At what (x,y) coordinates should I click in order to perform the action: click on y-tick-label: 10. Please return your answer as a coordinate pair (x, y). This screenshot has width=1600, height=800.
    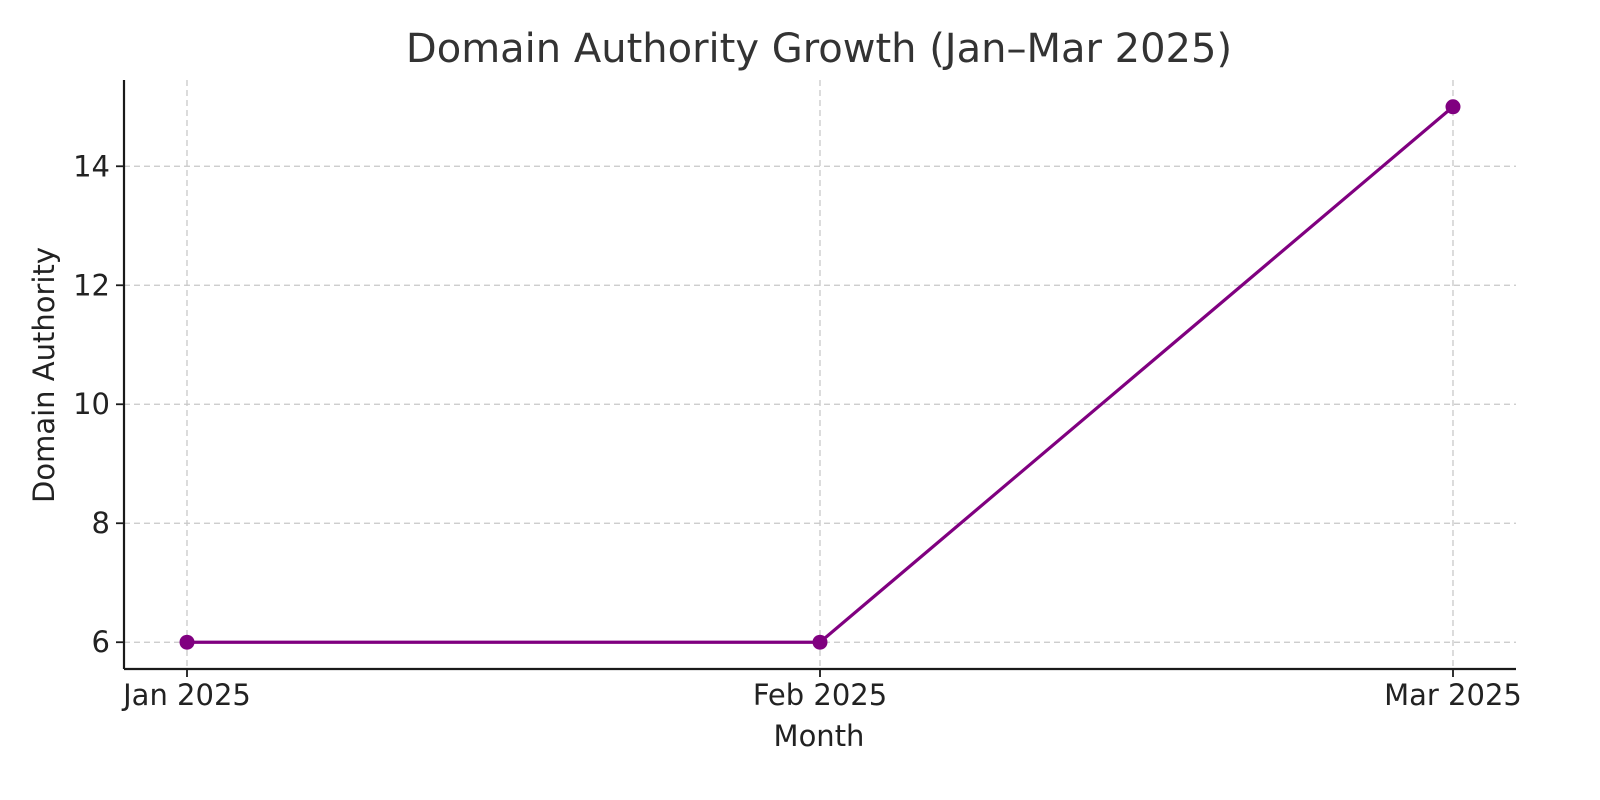
    Looking at the image, I should click on (91, 404).